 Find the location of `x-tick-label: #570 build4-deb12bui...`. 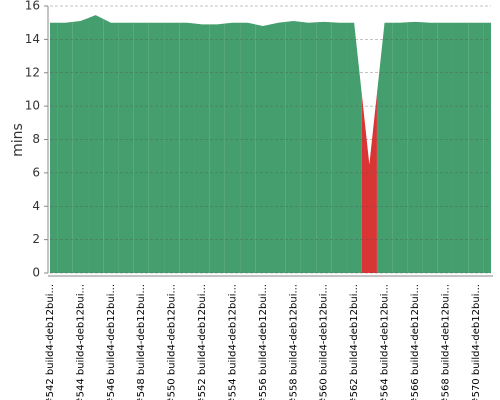

x-tick-label: #570 build4-deb12bui... is located at coordinates (476, 342).